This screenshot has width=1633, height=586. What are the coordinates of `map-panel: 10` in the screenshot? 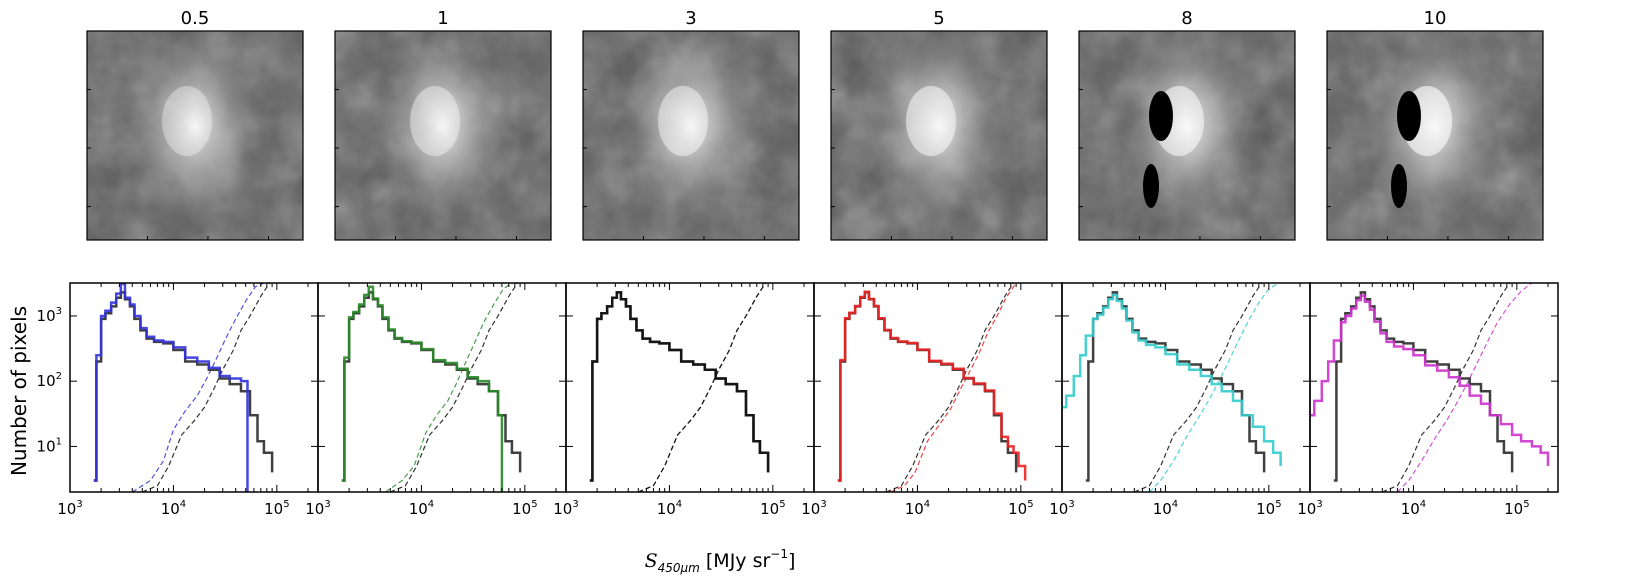 It's located at (1435, 124).